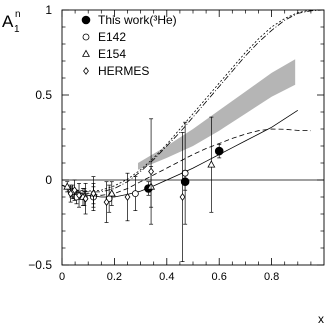 This screenshot has height=327, width=327. What do you see at coordinates (48, 180) in the screenshot?
I see `y-tick-label: 0` at bounding box center [48, 180].